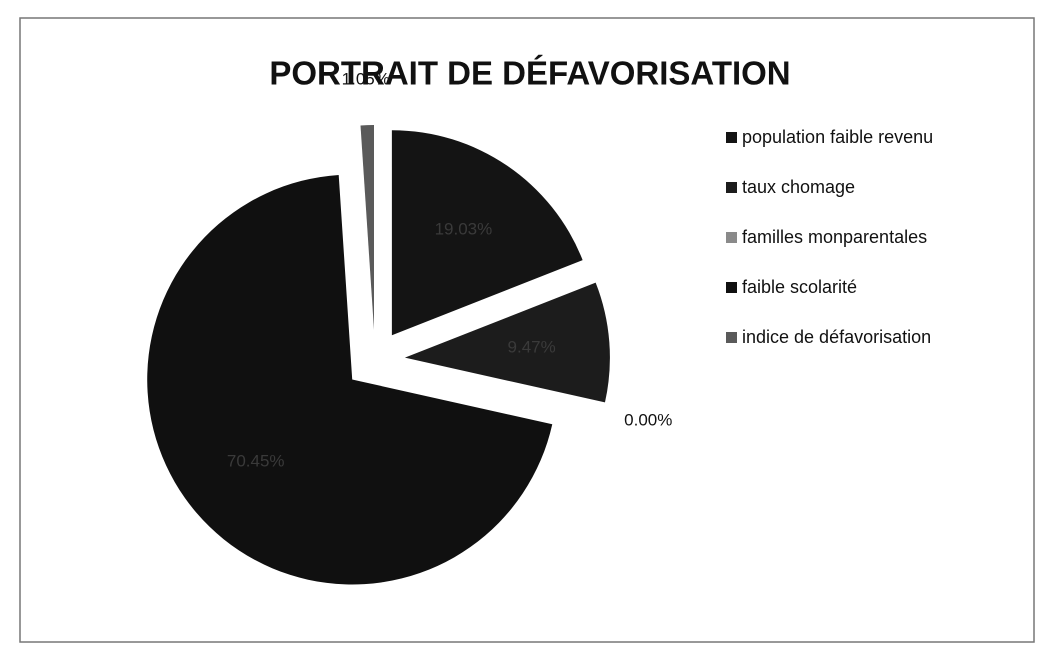 The width and height of the screenshot is (1055, 661). What do you see at coordinates (532, 346) in the screenshot?
I see `data-label: 9.47%` at bounding box center [532, 346].